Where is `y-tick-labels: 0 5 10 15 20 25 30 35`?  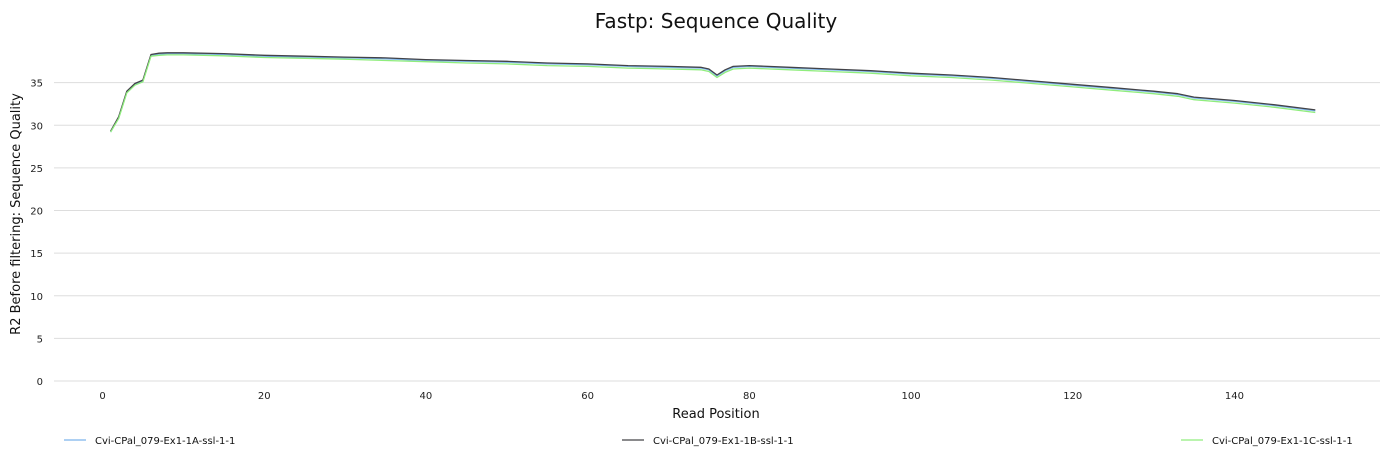
y-tick-labels: 0 5 10 15 20 25 30 35 is located at coordinates (36, 233).